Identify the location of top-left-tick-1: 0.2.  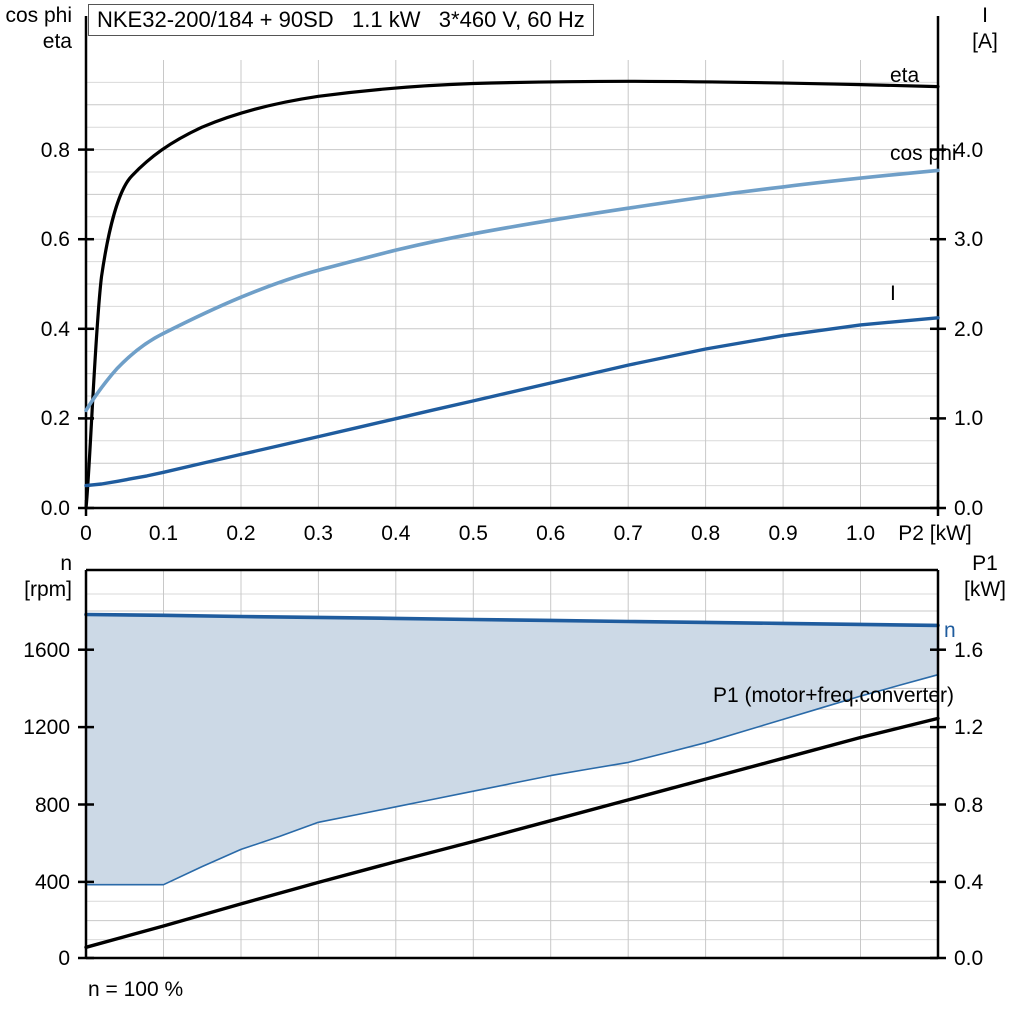
(55, 418).